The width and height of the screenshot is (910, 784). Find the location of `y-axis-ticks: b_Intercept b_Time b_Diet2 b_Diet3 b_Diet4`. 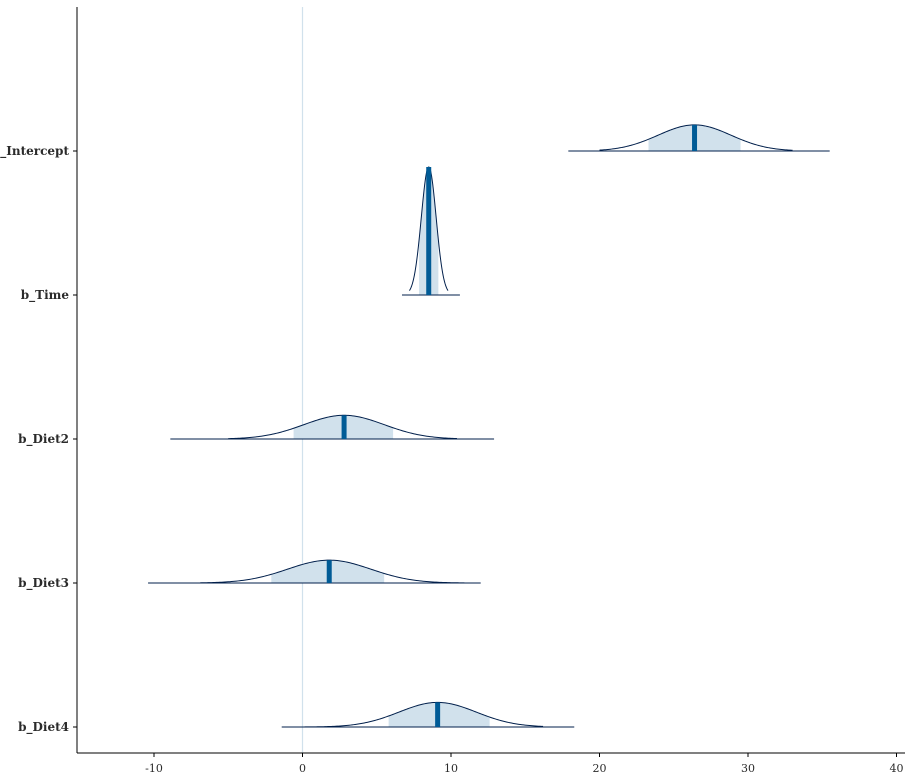

y-axis-ticks: b_Intercept b_Time b_Diet2 b_Diet3 b_Diet4 is located at coordinates (38, 439).